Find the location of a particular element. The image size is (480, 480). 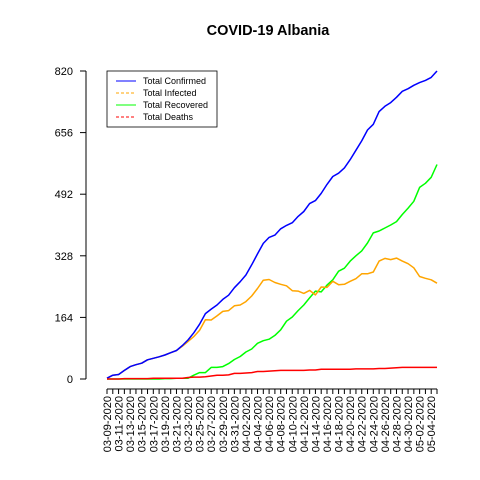

y-tick-label: 0 is located at coordinates (70, 380).